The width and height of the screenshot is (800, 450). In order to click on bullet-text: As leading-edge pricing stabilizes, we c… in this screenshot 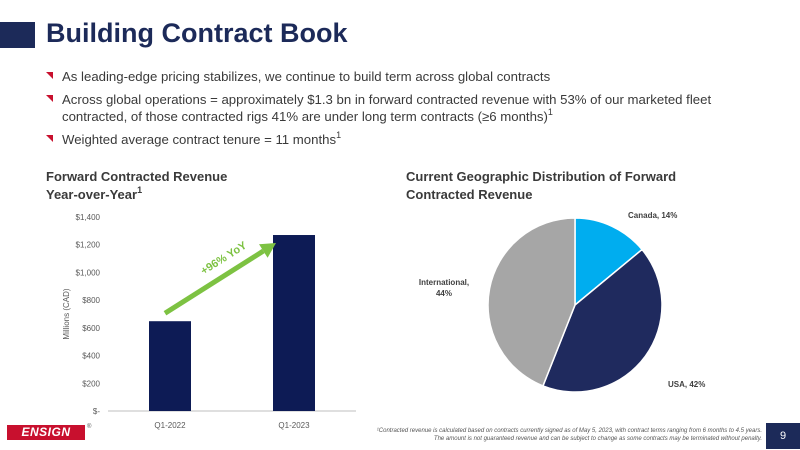, I will do `click(306, 76)`.